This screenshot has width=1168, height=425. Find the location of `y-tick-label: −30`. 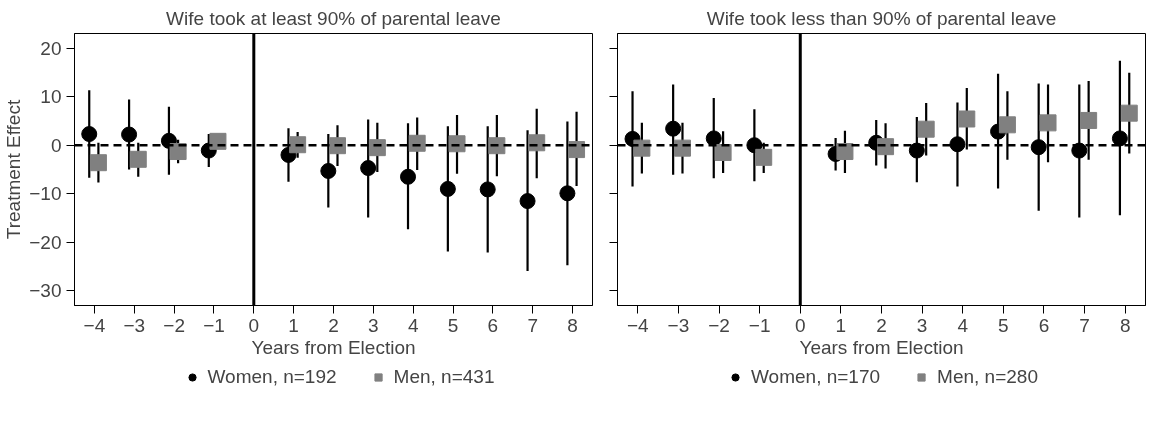

y-tick-label: −30 is located at coordinates (45, 291).